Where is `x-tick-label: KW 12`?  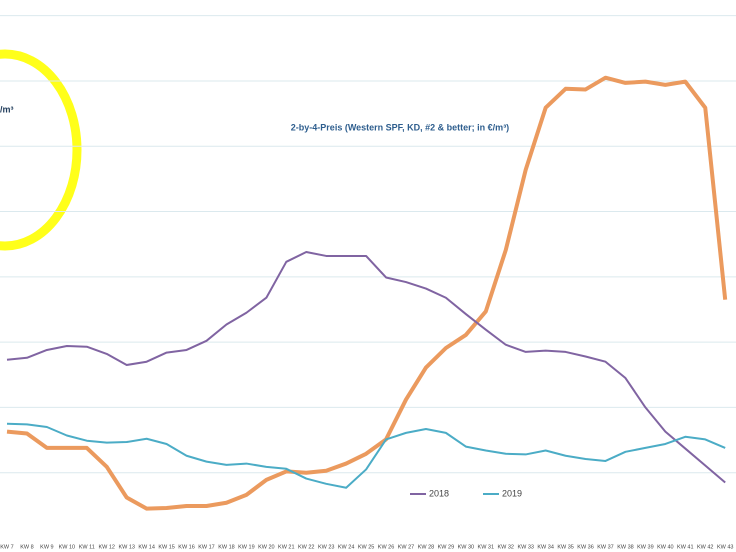
x-tick-label: KW 12 is located at coordinates (106, 547).